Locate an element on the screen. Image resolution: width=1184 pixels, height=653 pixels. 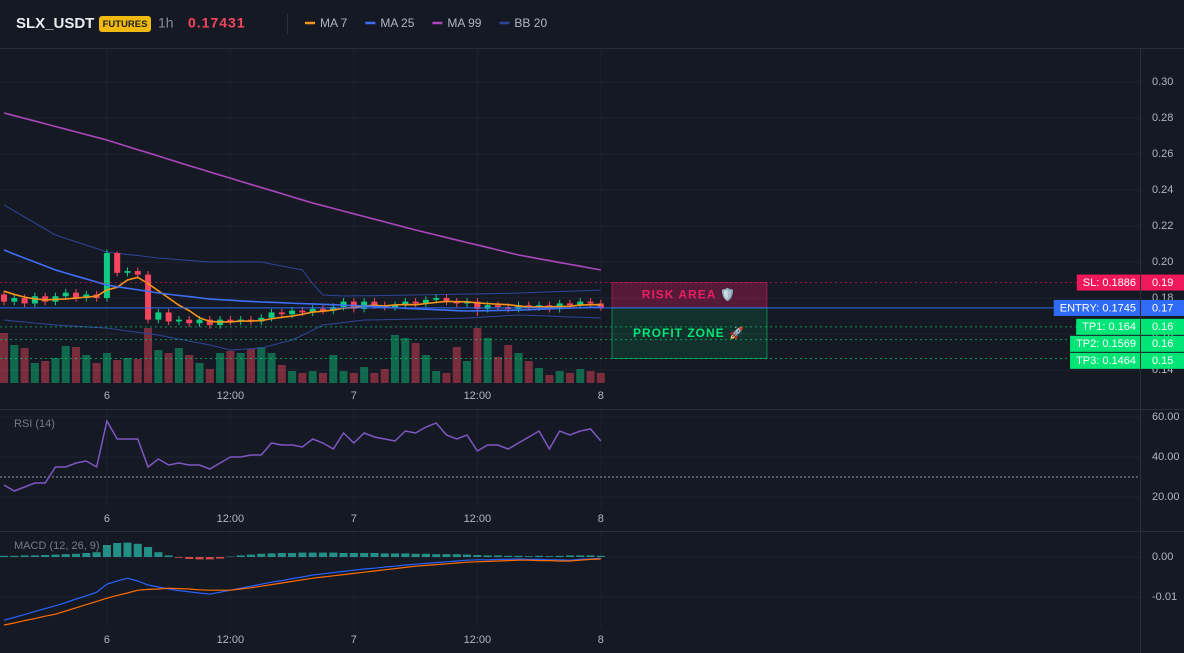
badge: FUTURES is located at coordinates (125, 24).